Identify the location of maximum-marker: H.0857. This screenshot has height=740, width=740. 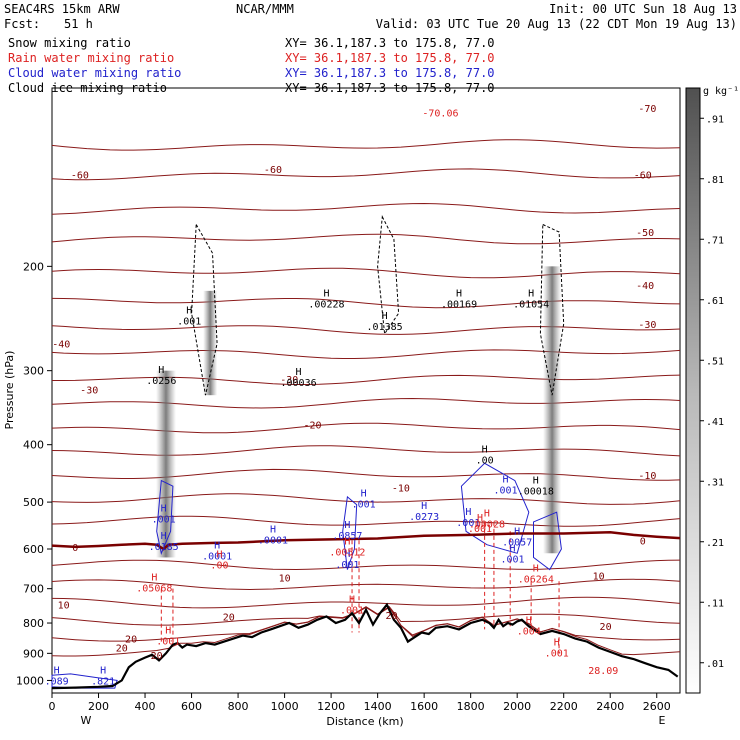
(347, 531).